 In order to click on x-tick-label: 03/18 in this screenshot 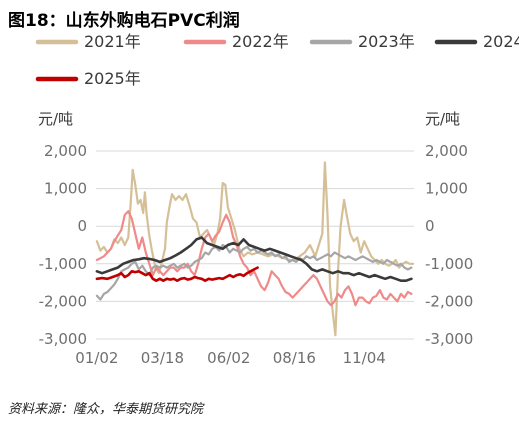, I will do `click(162, 358)`.